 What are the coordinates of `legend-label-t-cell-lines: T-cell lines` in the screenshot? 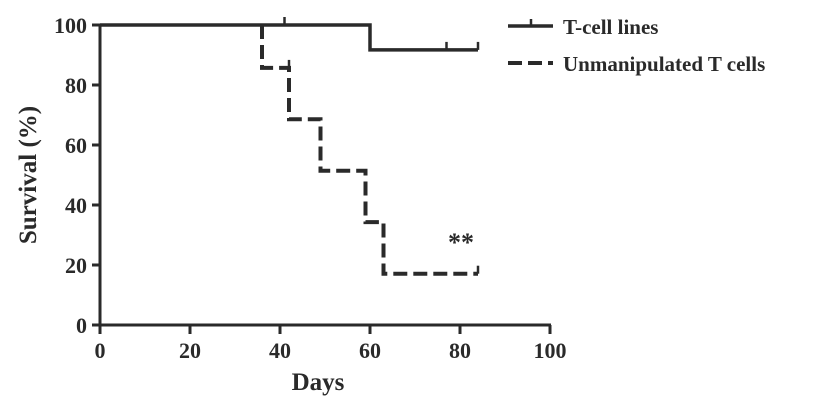 It's located at (610, 27).